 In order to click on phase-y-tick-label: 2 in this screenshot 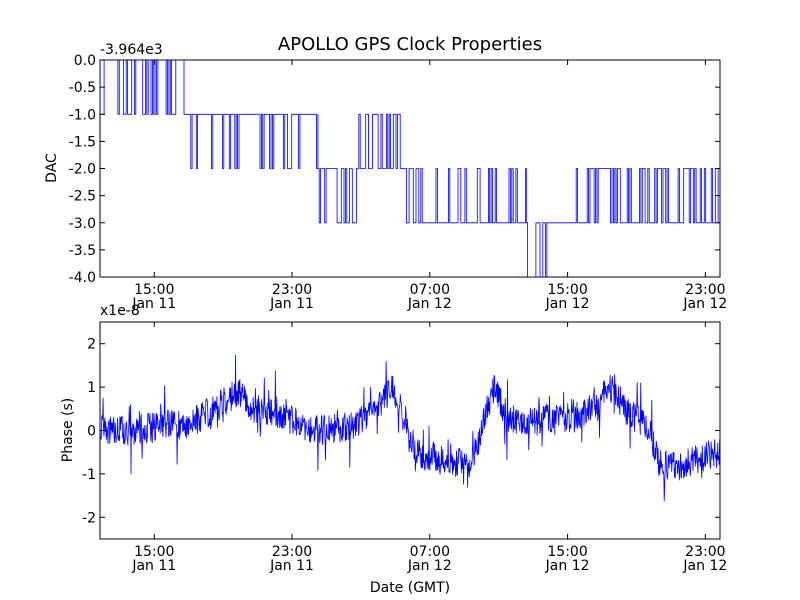, I will do `click(91, 345)`.